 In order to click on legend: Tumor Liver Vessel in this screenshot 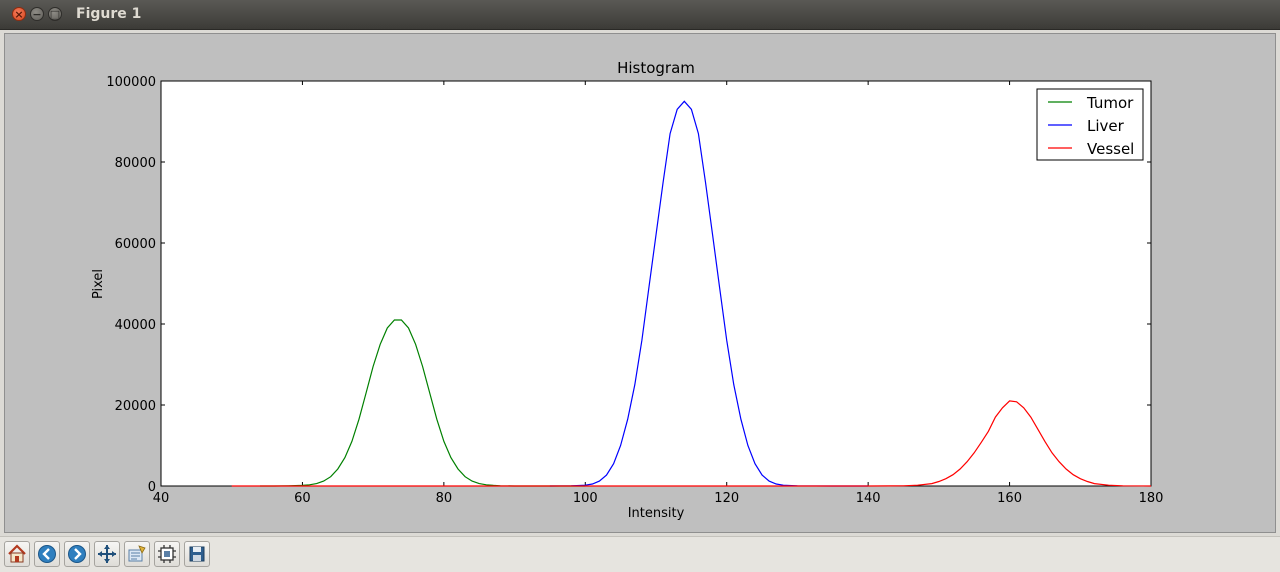, I will do `click(1090, 124)`.